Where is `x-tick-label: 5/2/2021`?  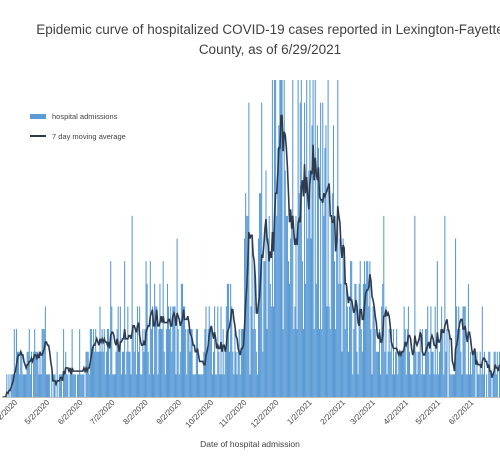 x-tick-label: 5/2/2021 is located at coordinates (428, 412).